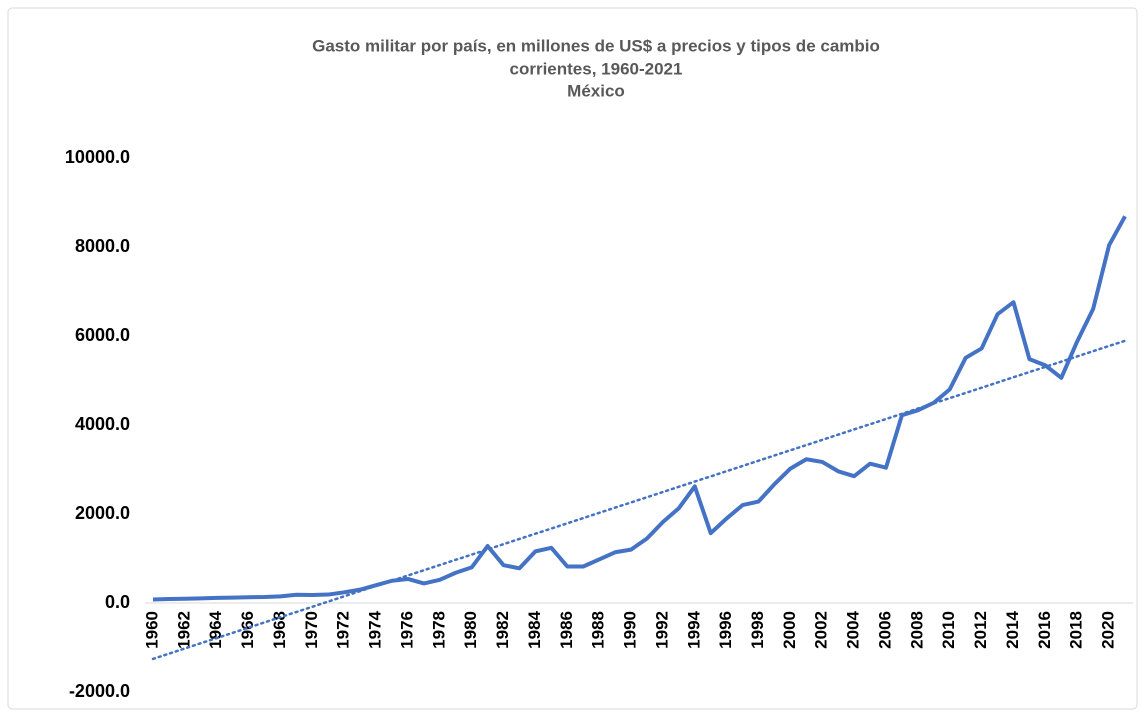  What do you see at coordinates (598, 630) in the screenshot?
I see `x-tick-label: 1988` at bounding box center [598, 630].